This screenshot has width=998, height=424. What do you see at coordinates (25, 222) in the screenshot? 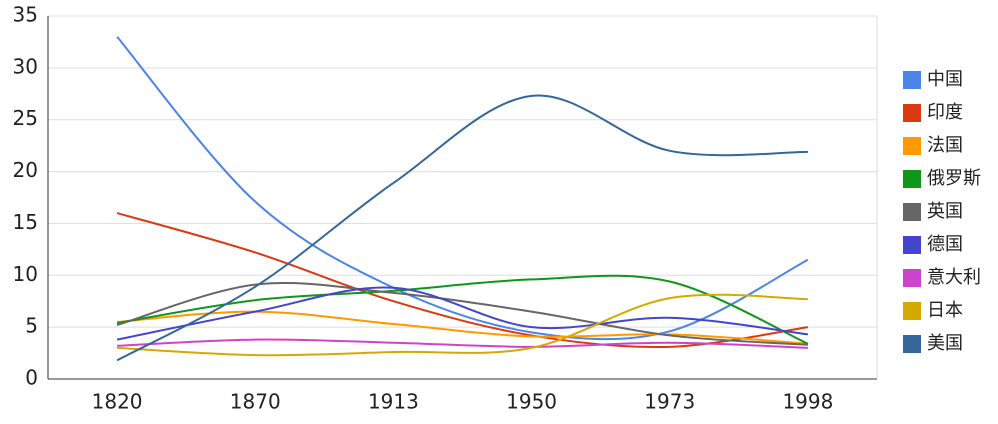
I see `y-tick-label: 15` at bounding box center [25, 222].